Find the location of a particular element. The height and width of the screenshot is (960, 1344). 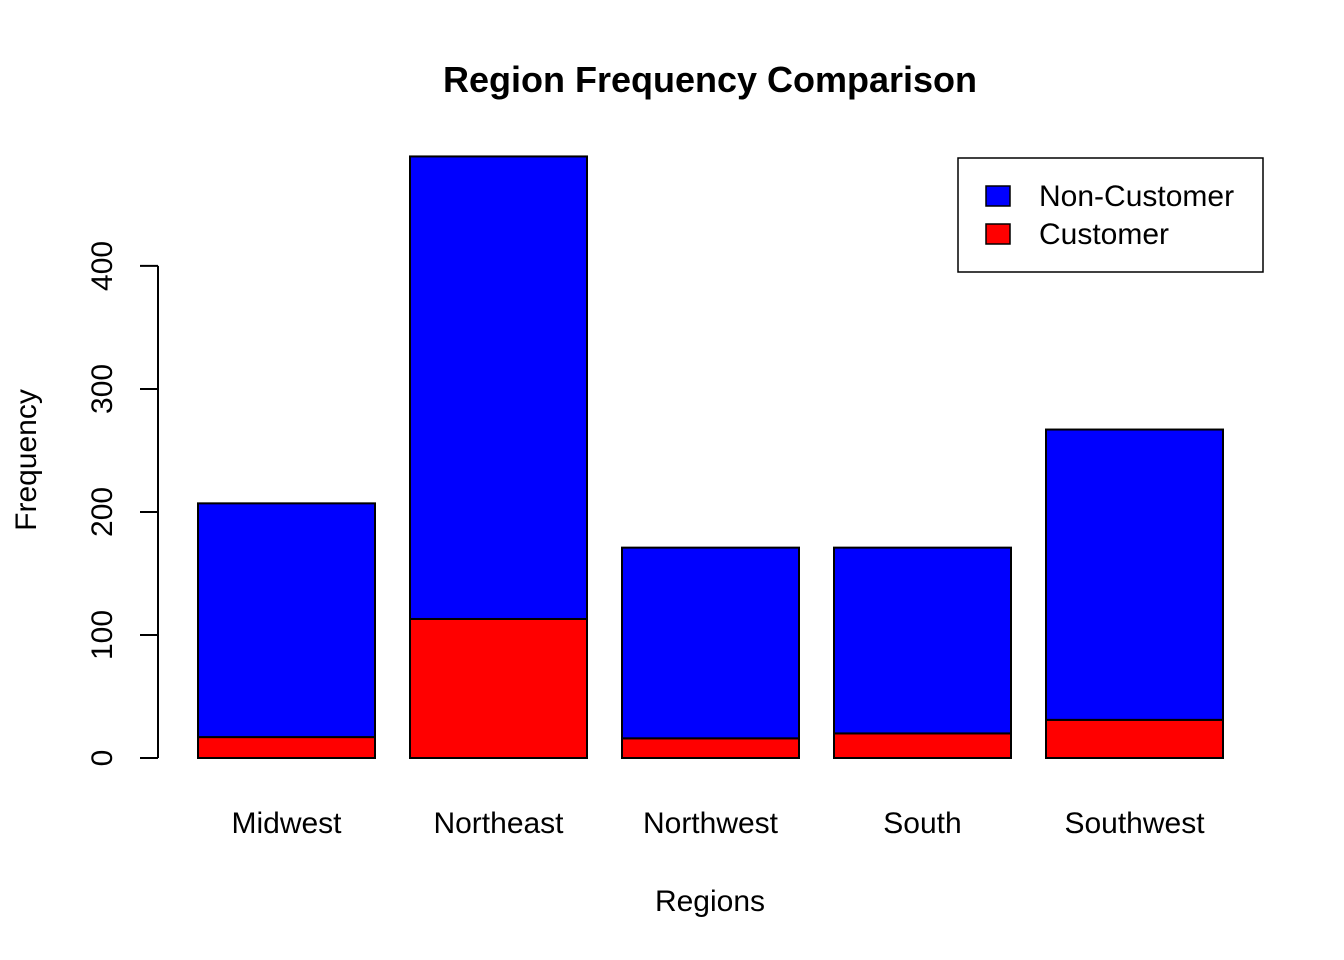

bar-south-non-customer is located at coordinates (922, 640).